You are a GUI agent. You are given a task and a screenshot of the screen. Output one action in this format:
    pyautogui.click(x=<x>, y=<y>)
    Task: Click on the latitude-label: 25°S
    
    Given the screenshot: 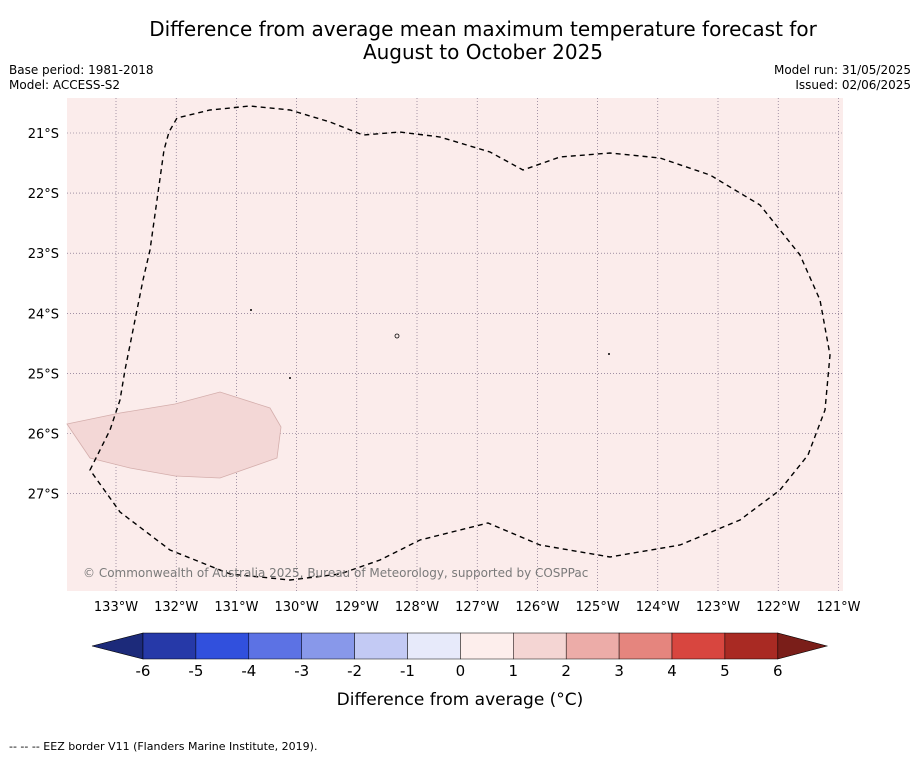 What is the action you would take?
    pyautogui.click(x=43, y=374)
    